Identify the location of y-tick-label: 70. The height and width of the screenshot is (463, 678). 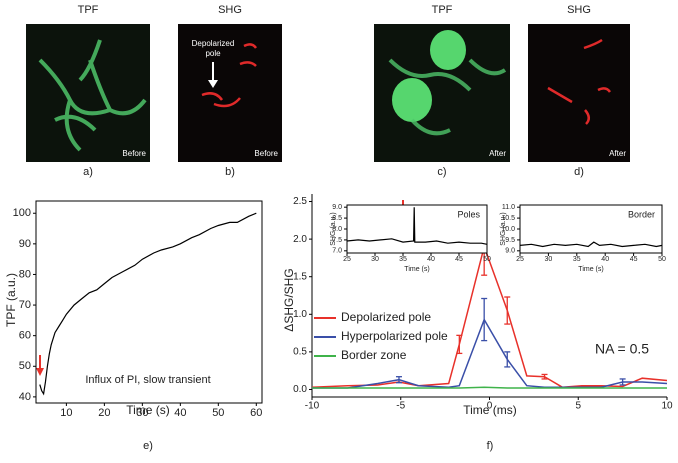
(25, 305).